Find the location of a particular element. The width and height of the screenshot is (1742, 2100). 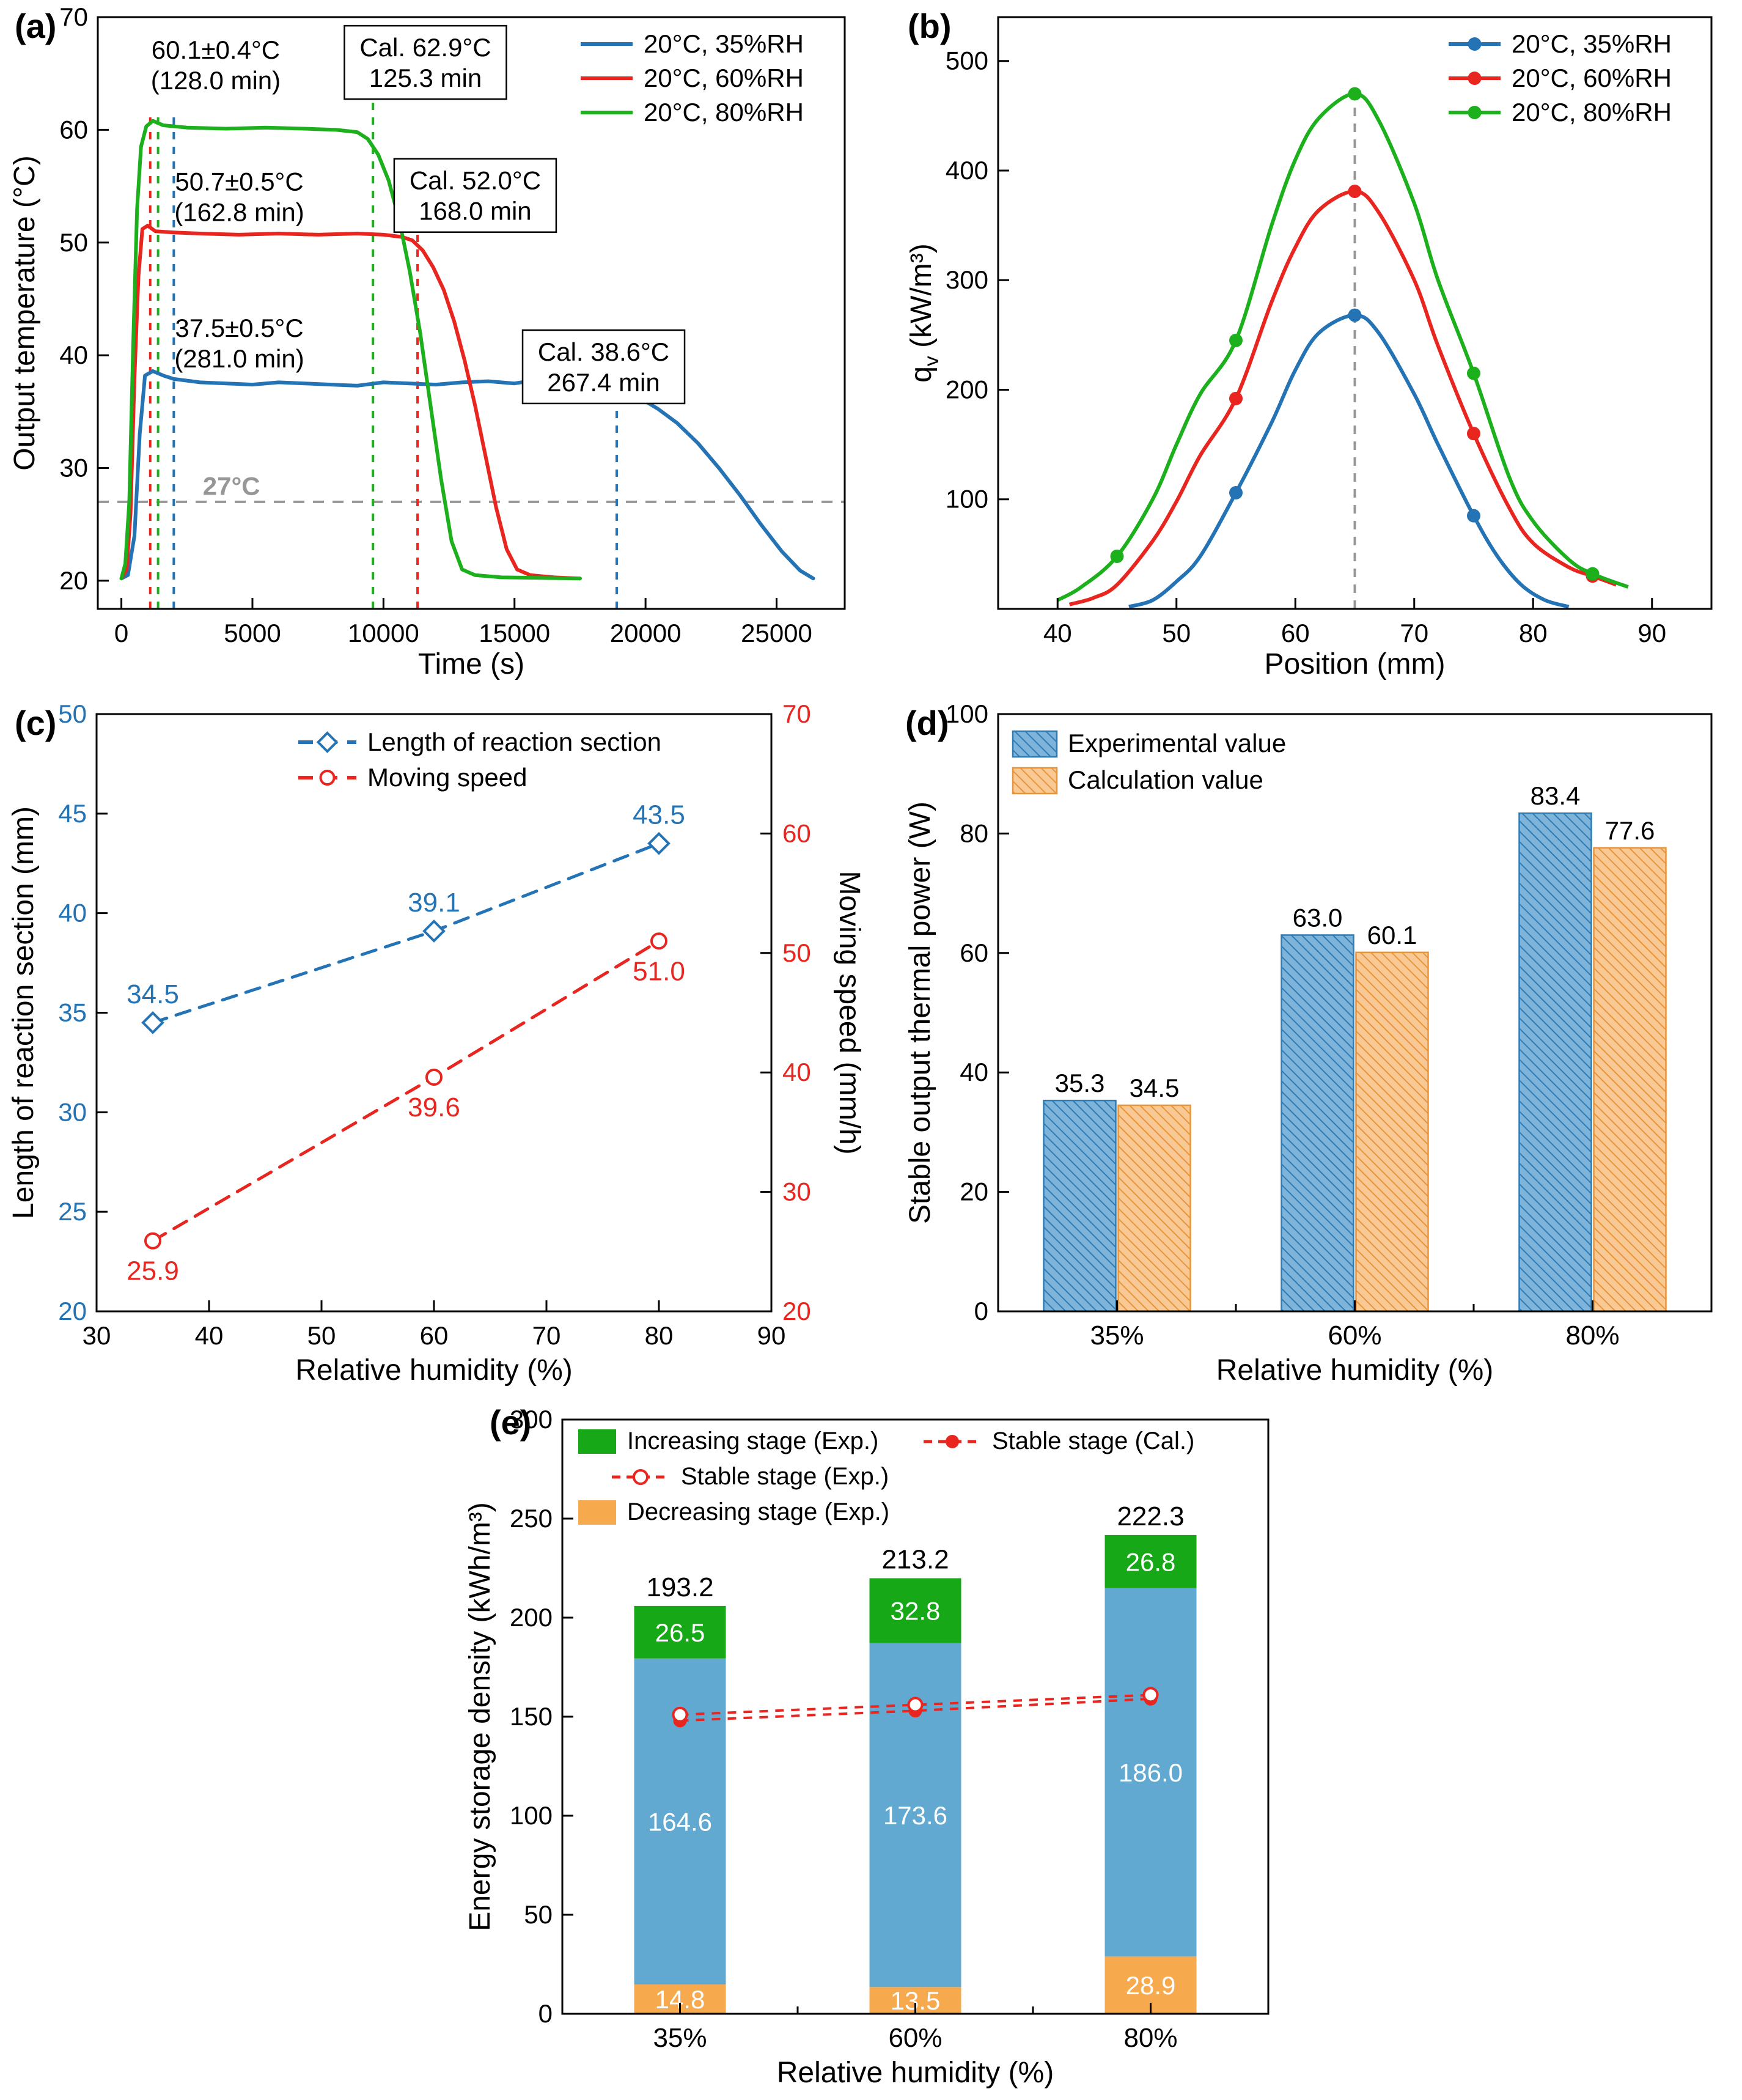

svg-text: 32.8 is located at coordinates (916, 1611).